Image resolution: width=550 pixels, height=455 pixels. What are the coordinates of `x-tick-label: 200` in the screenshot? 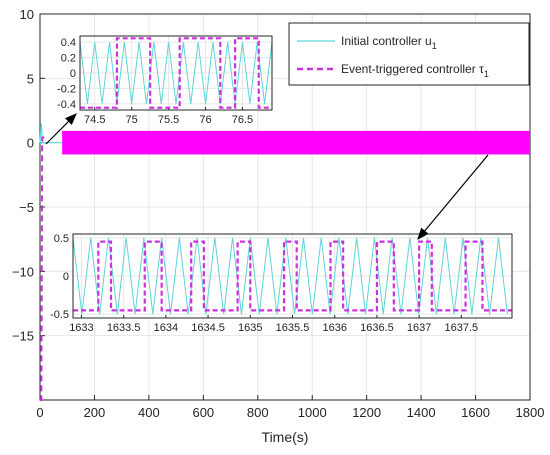 It's located at (95, 412).